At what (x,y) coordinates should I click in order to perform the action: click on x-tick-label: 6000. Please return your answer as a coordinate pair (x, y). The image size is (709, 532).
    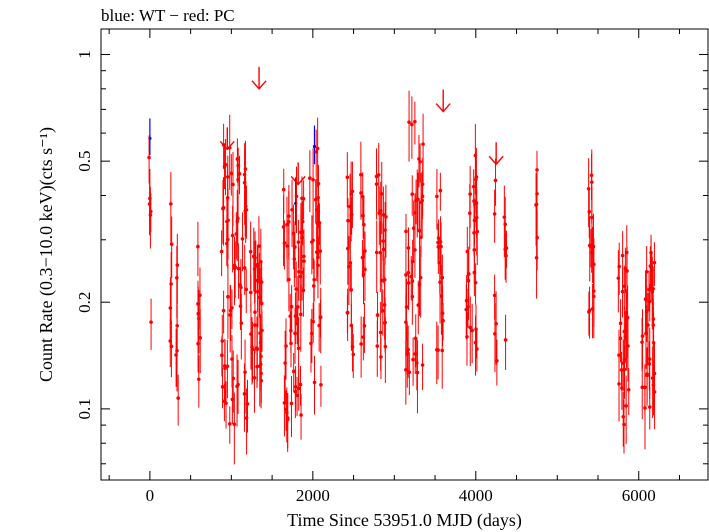
    Looking at the image, I should click on (639, 495).